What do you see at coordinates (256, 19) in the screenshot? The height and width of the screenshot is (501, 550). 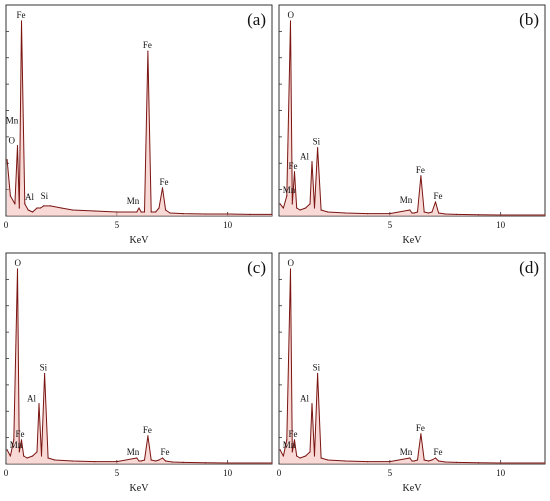 I see `panel-label: (a)` at bounding box center [256, 19].